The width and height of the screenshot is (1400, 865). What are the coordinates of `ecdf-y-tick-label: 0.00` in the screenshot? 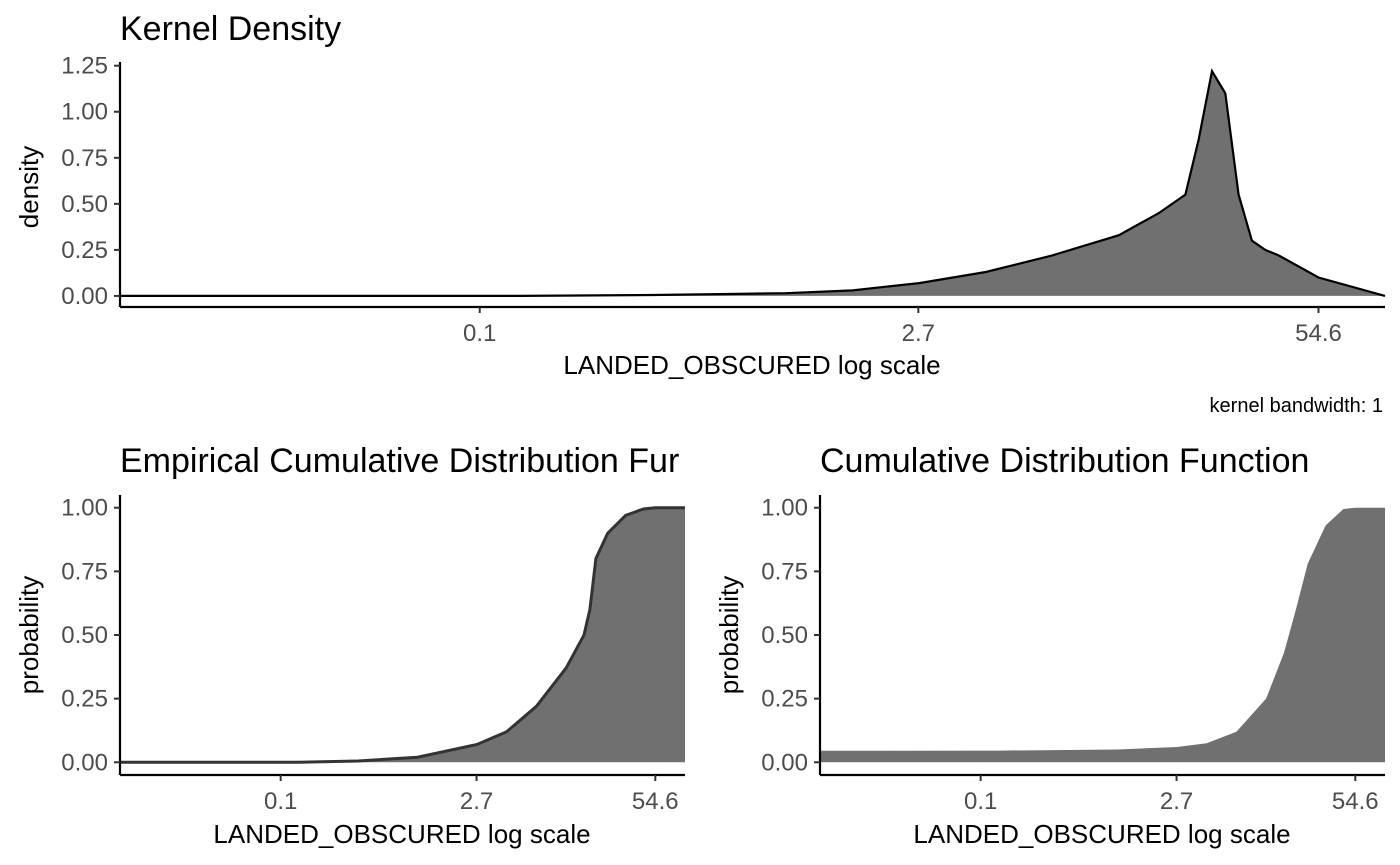 It's located at (84, 762).